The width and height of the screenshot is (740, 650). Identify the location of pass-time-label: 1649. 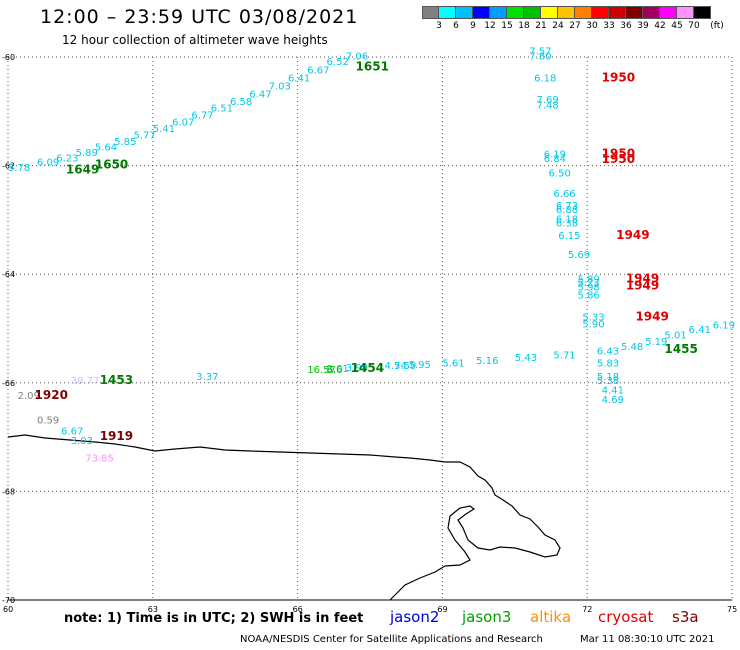
(82, 170).